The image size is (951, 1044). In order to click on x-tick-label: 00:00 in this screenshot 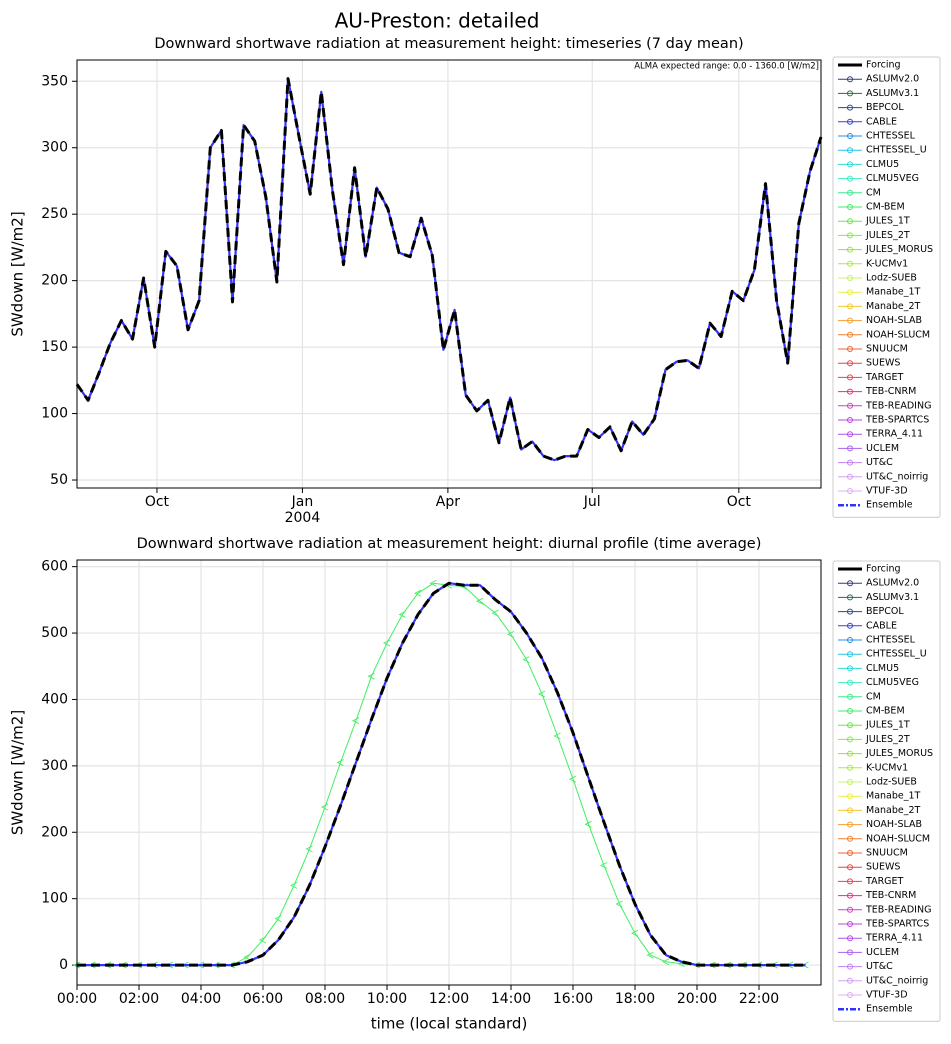, I will do `click(77, 999)`.